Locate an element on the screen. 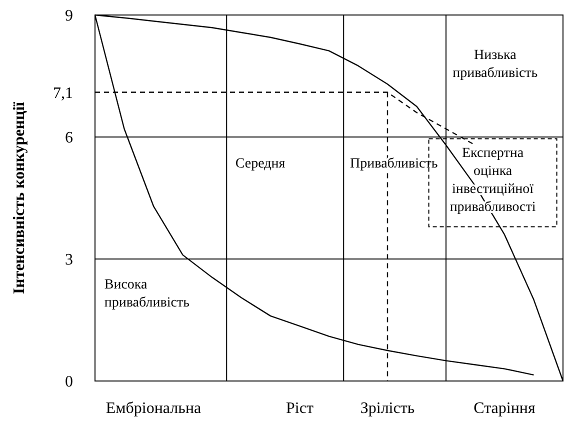  annotation: Висока привабливість is located at coordinates (147, 294).